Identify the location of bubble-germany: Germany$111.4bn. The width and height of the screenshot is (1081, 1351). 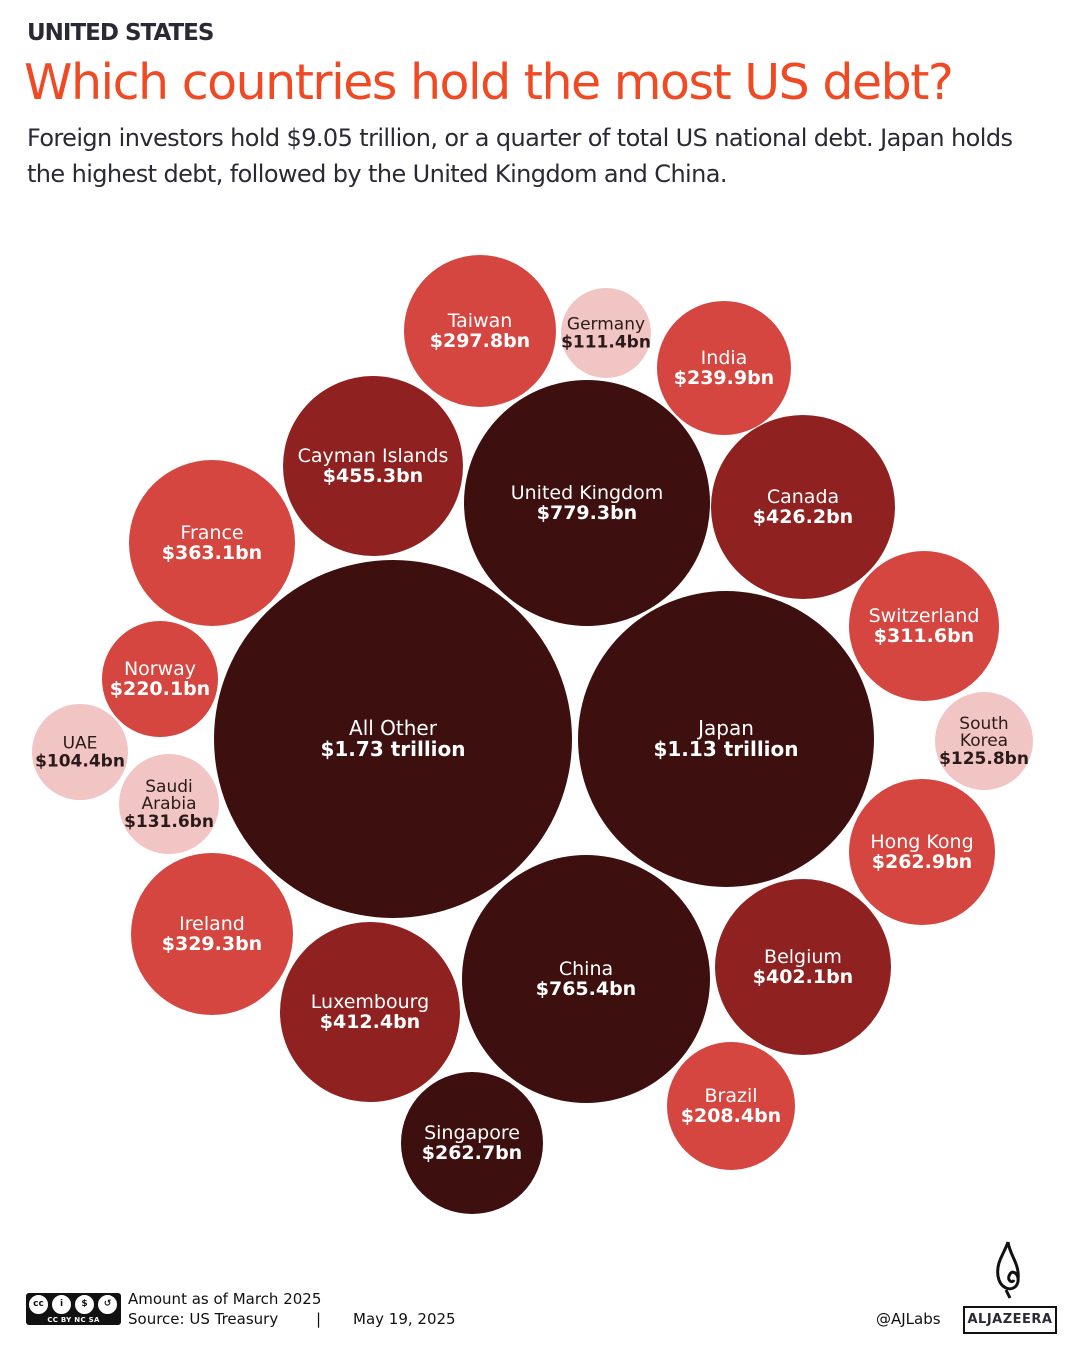
(606, 333).